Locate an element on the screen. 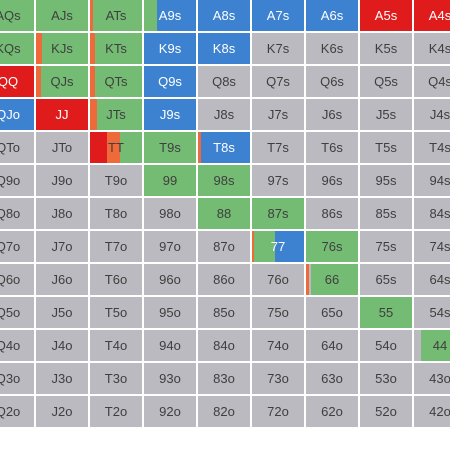 This screenshot has width=450, height=450. hand-cell-a7s: A7s is located at coordinates (278, 15).